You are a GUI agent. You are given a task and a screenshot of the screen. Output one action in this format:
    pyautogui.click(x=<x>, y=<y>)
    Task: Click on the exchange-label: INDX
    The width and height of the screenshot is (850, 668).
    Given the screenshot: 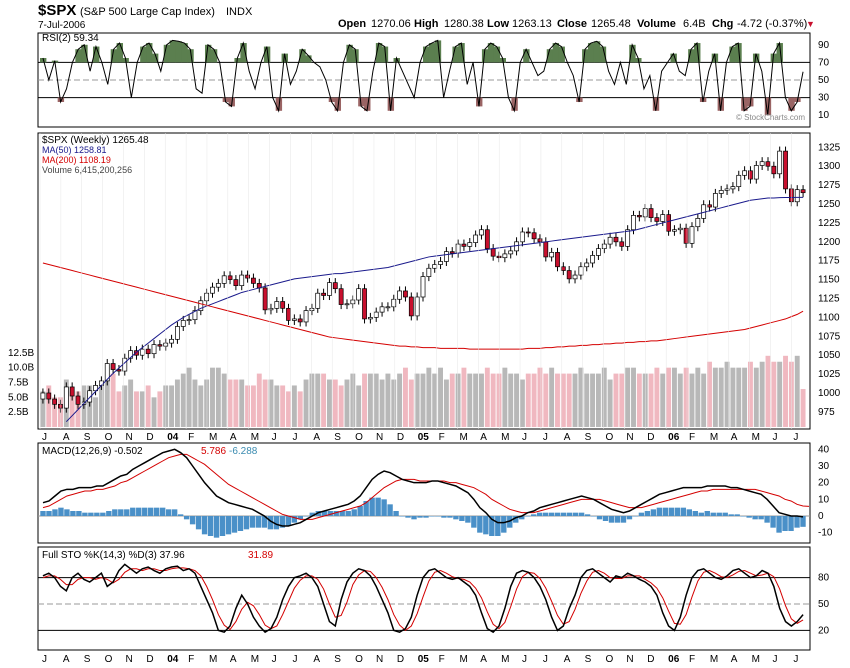 What is the action you would take?
    pyautogui.click(x=239, y=12)
    